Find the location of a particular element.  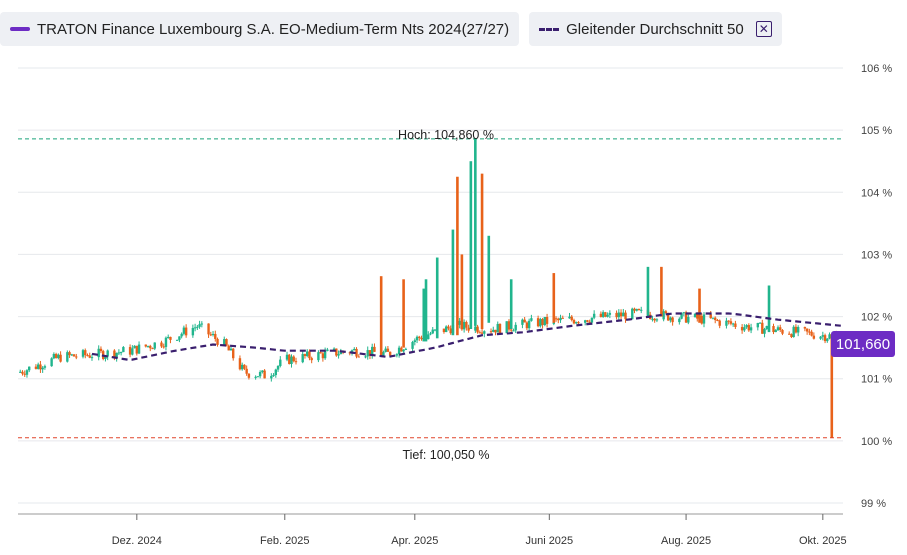

y-tick-label: 105 % is located at coordinates (876, 131).